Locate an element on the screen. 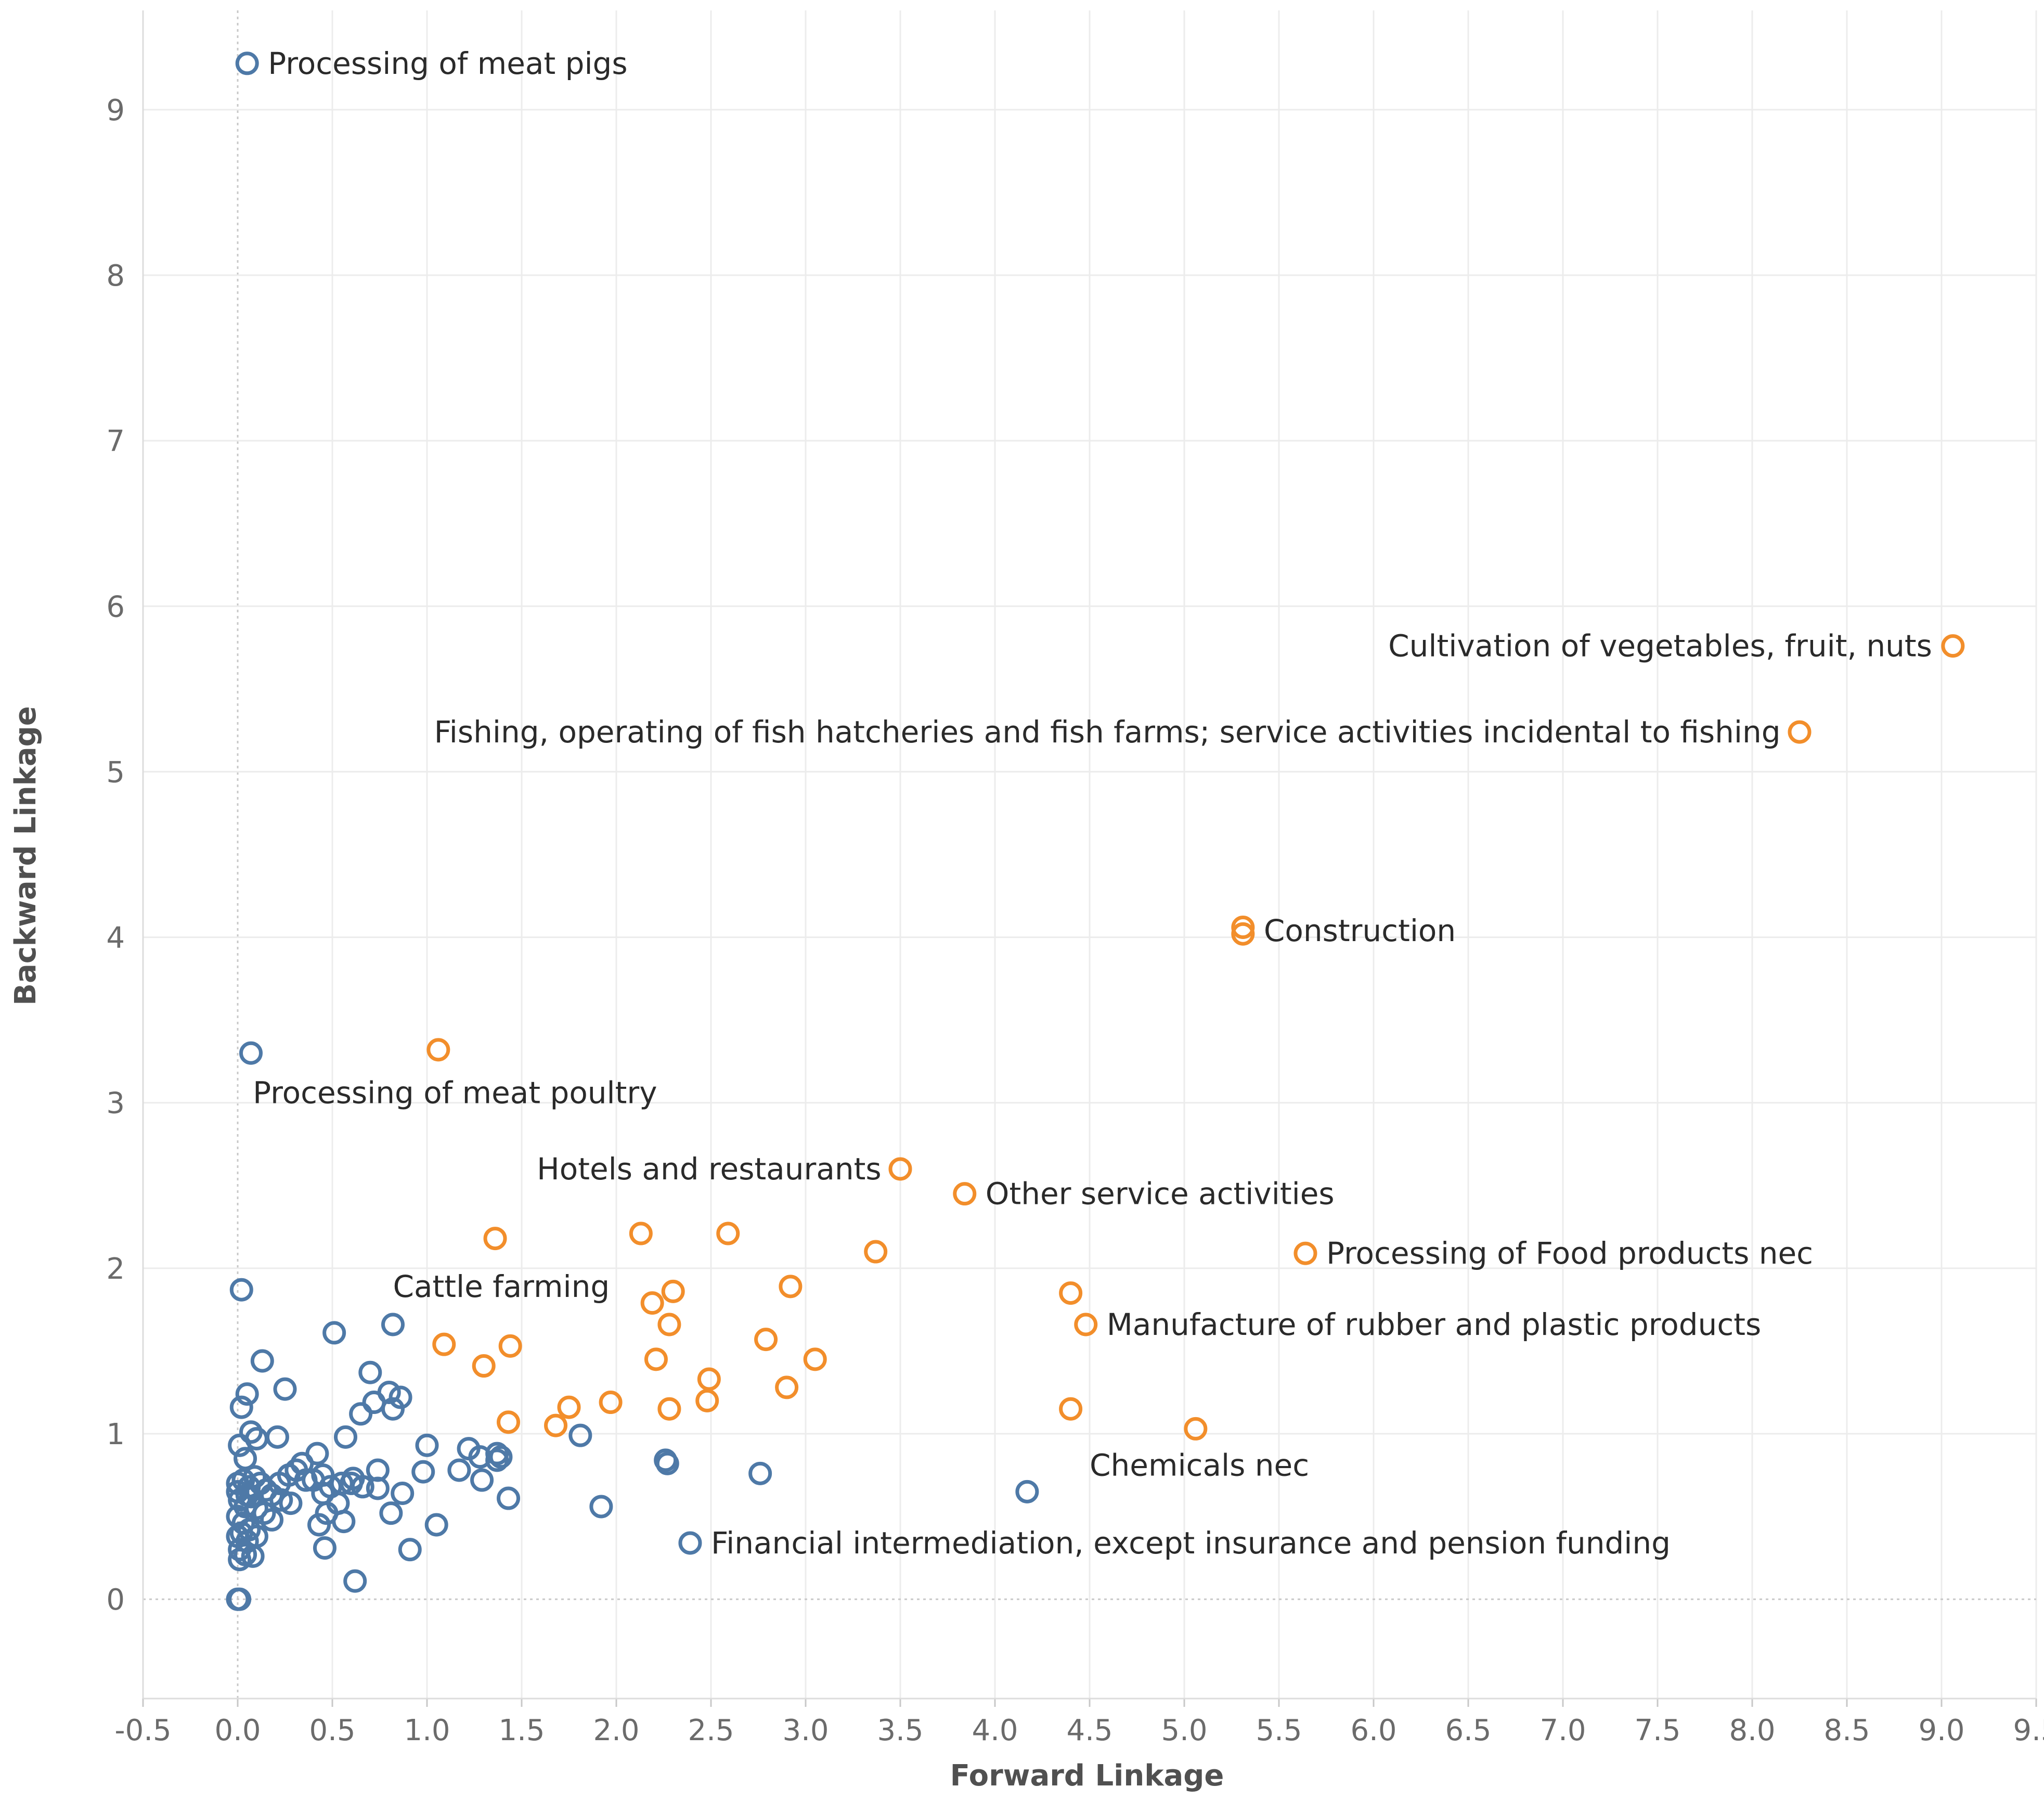 This screenshot has height=1800, width=2044. y-tick-label: 7 is located at coordinates (115, 441).